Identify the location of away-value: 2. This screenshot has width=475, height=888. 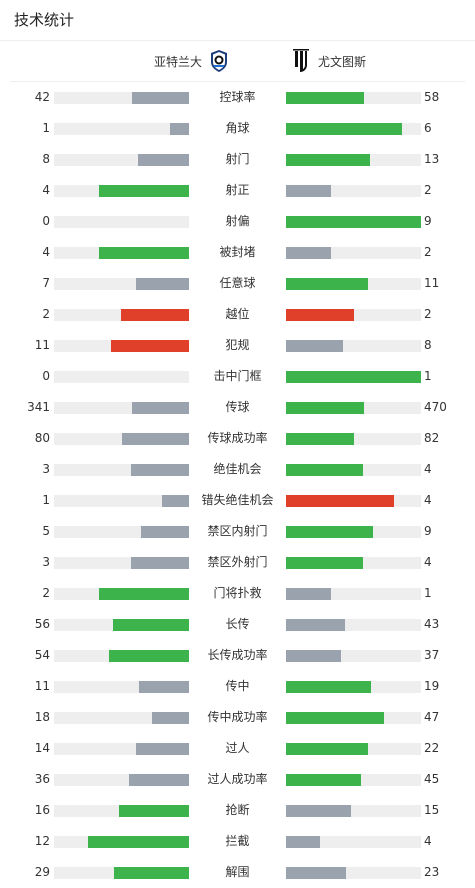
(428, 252).